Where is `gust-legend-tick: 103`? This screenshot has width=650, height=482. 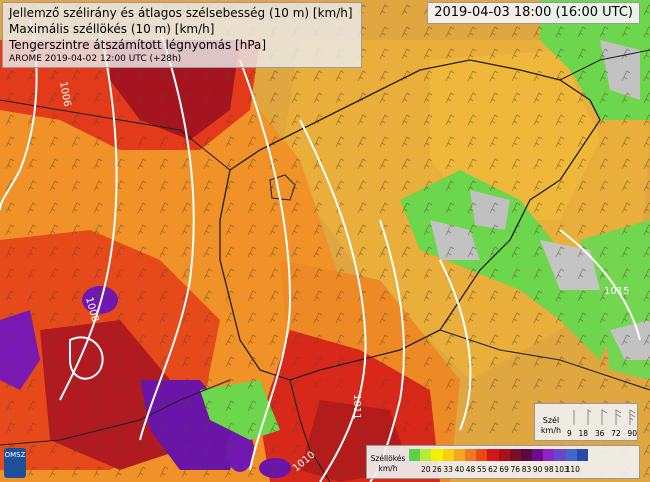 gust-legend-tick: 103 is located at coordinates (561, 469).